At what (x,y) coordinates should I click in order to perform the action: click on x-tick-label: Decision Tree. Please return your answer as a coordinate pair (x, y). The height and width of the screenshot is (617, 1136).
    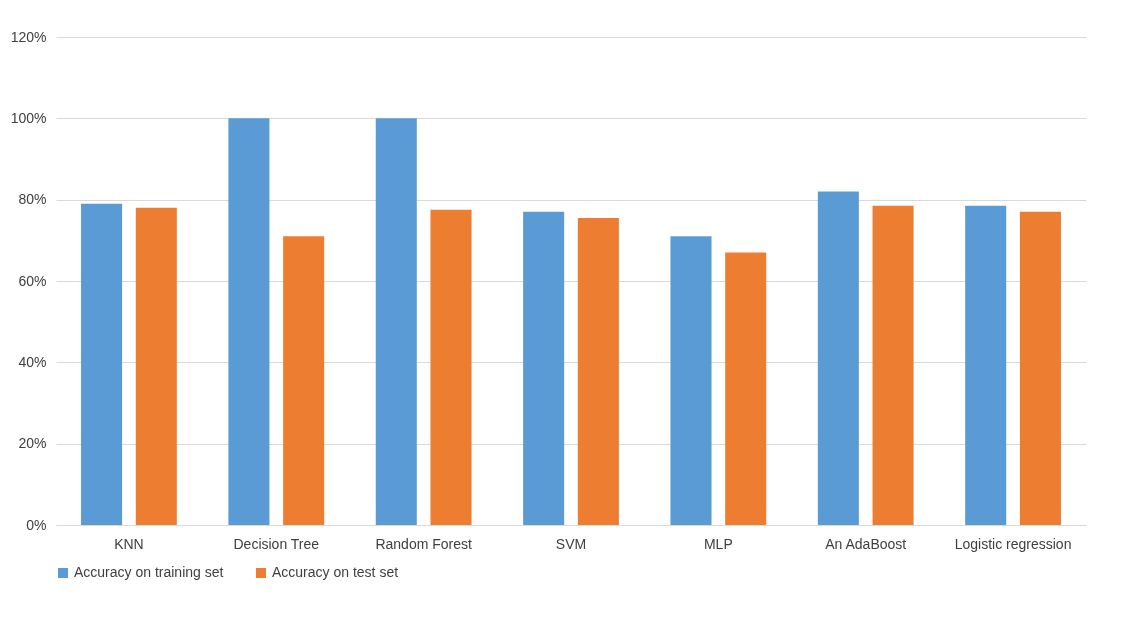
    Looking at the image, I should click on (276, 543).